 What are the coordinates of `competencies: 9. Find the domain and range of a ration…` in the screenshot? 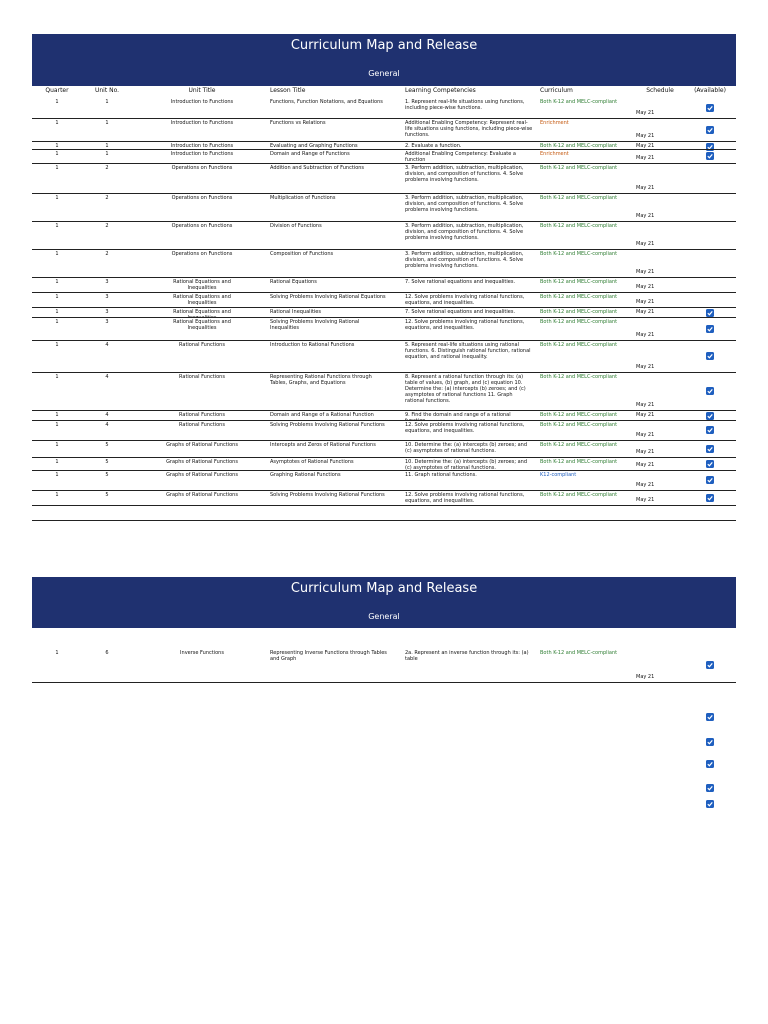 It's located at (458, 416).